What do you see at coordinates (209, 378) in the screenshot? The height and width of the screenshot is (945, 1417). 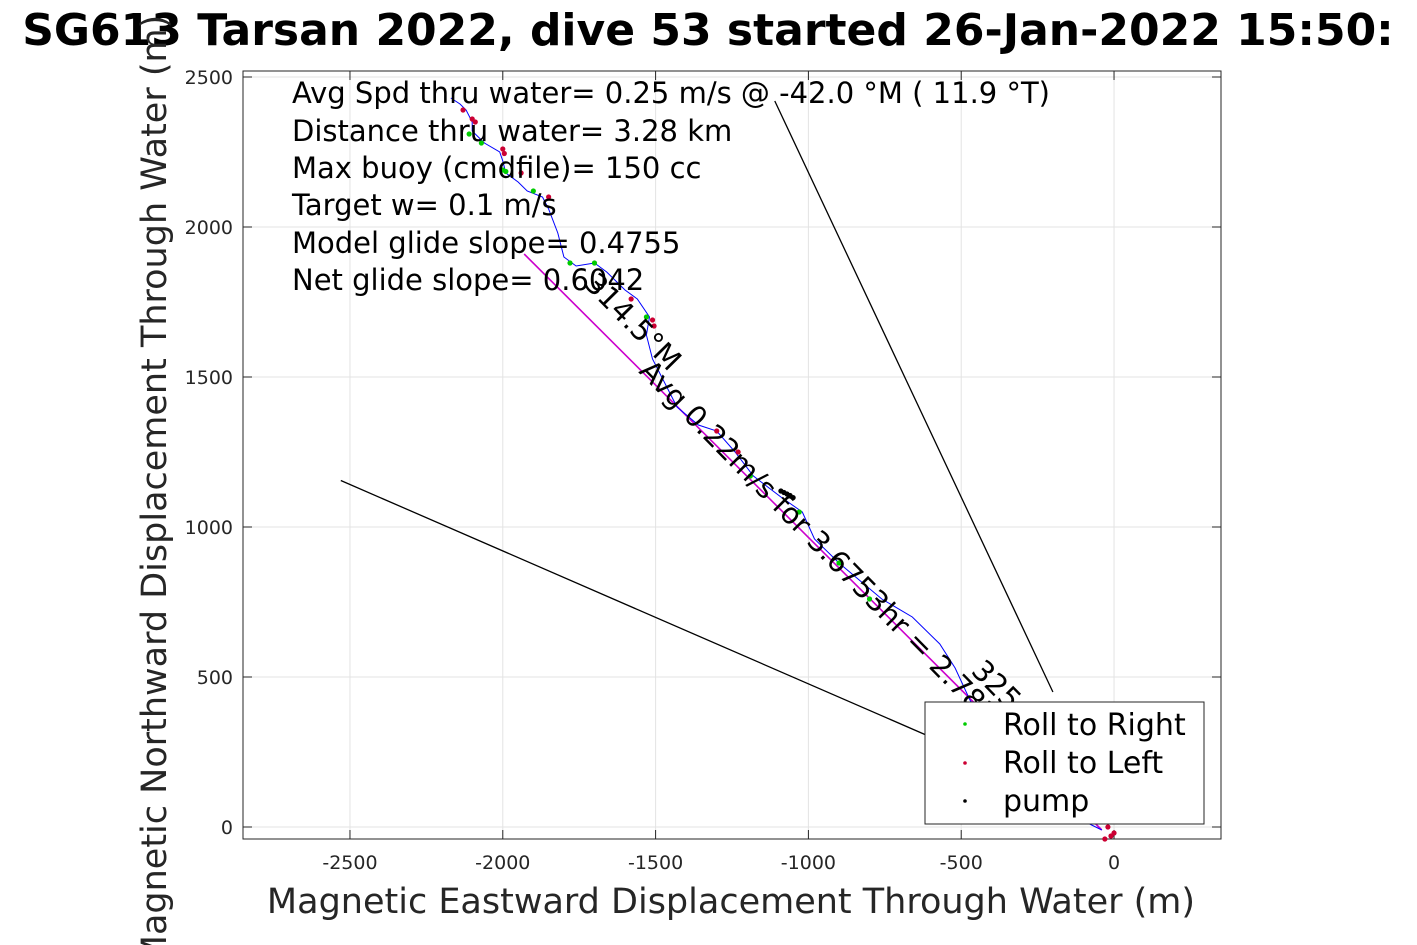 I see `y-tick-label: 1500` at bounding box center [209, 378].